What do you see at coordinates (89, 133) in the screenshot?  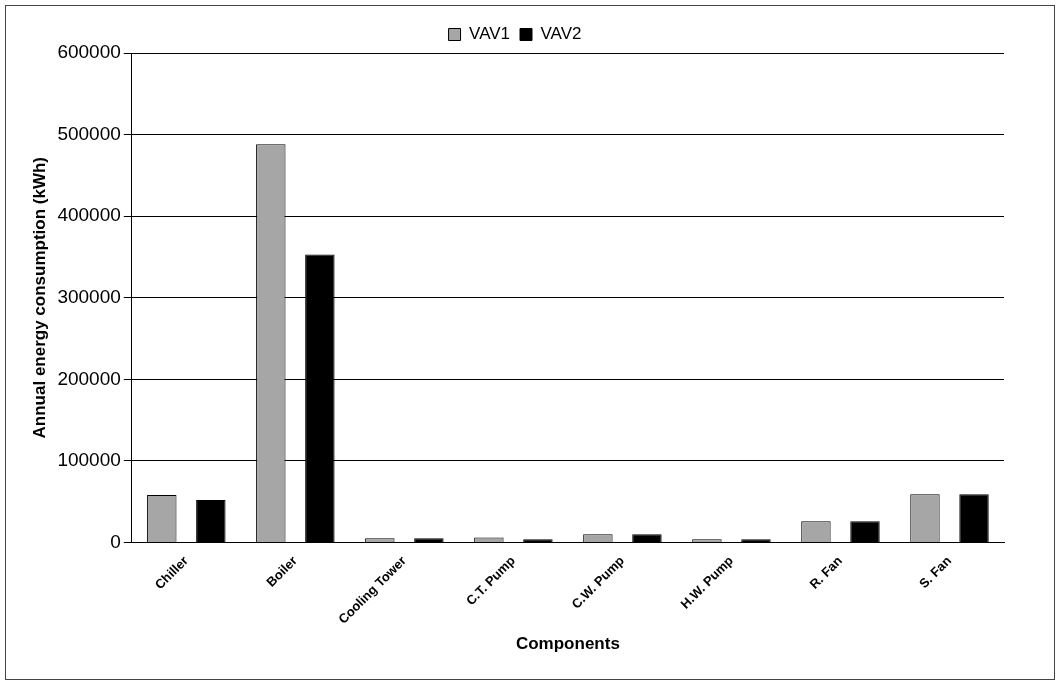 I see `y-tick-label: 500000` at bounding box center [89, 133].